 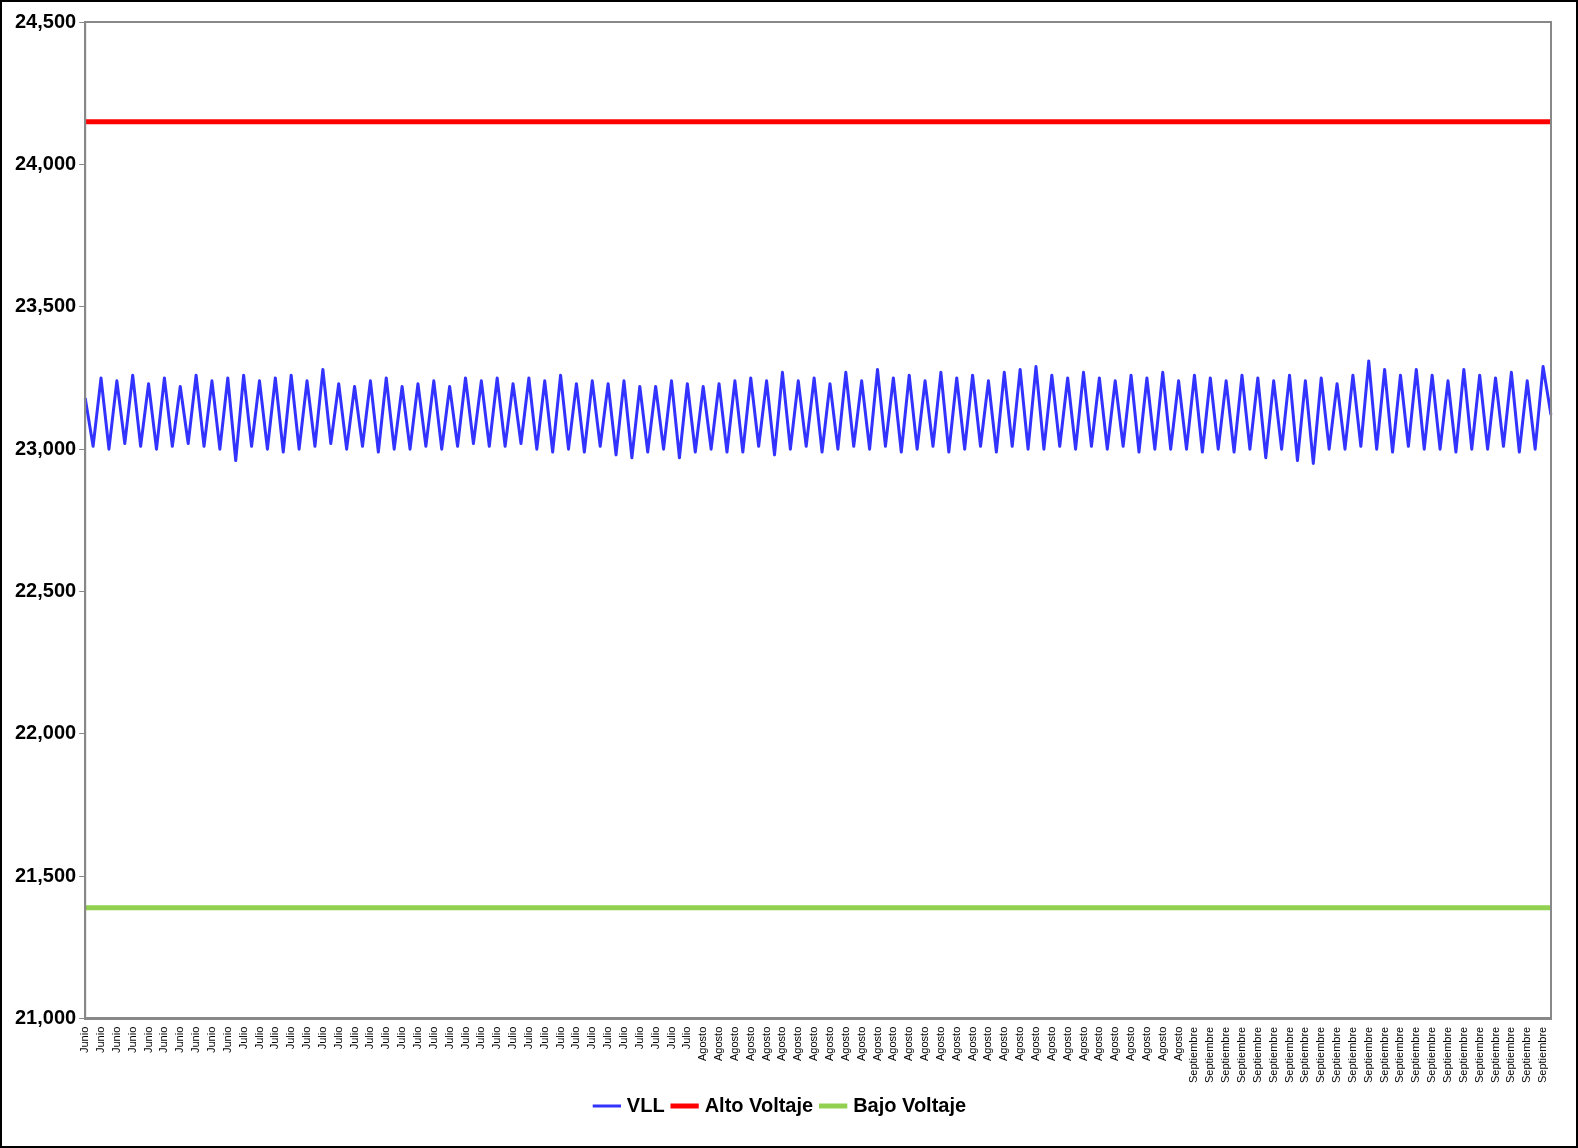 What do you see at coordinates (46, 1017) in the screenshot?
I see `y-tick-label: 21,000` at bounding box center [46, 1017].